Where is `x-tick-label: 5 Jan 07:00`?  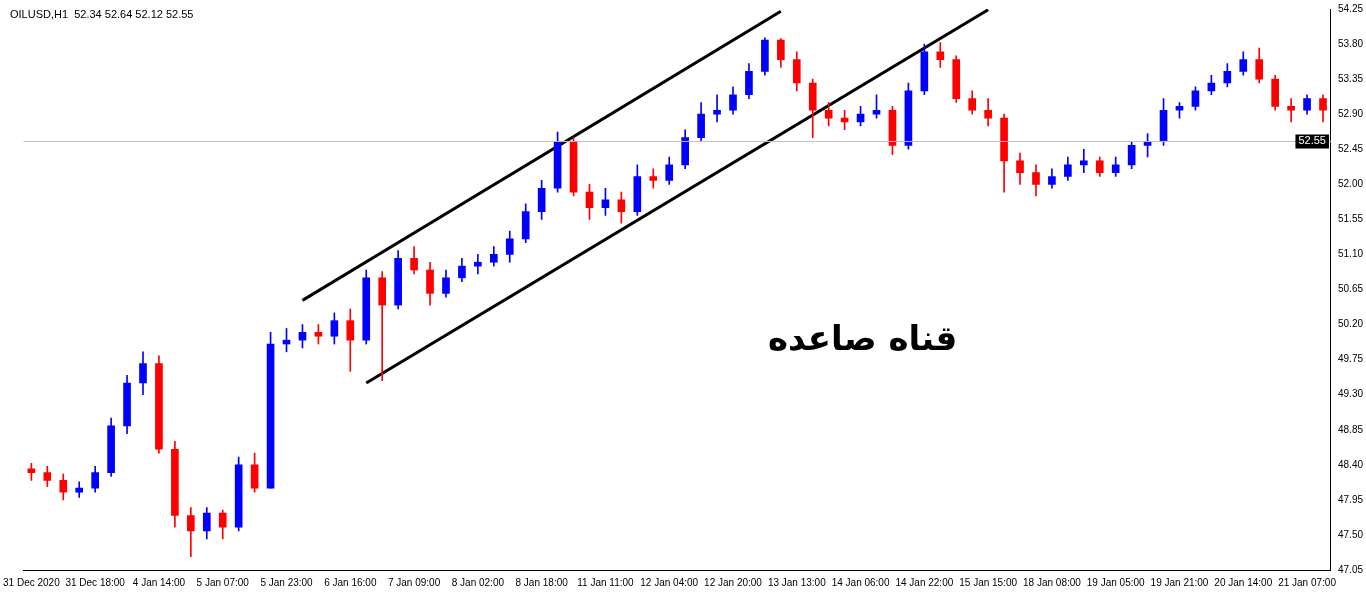
x-tick-label: 5 Jan 07:00 is located at coordinates (223, 582).